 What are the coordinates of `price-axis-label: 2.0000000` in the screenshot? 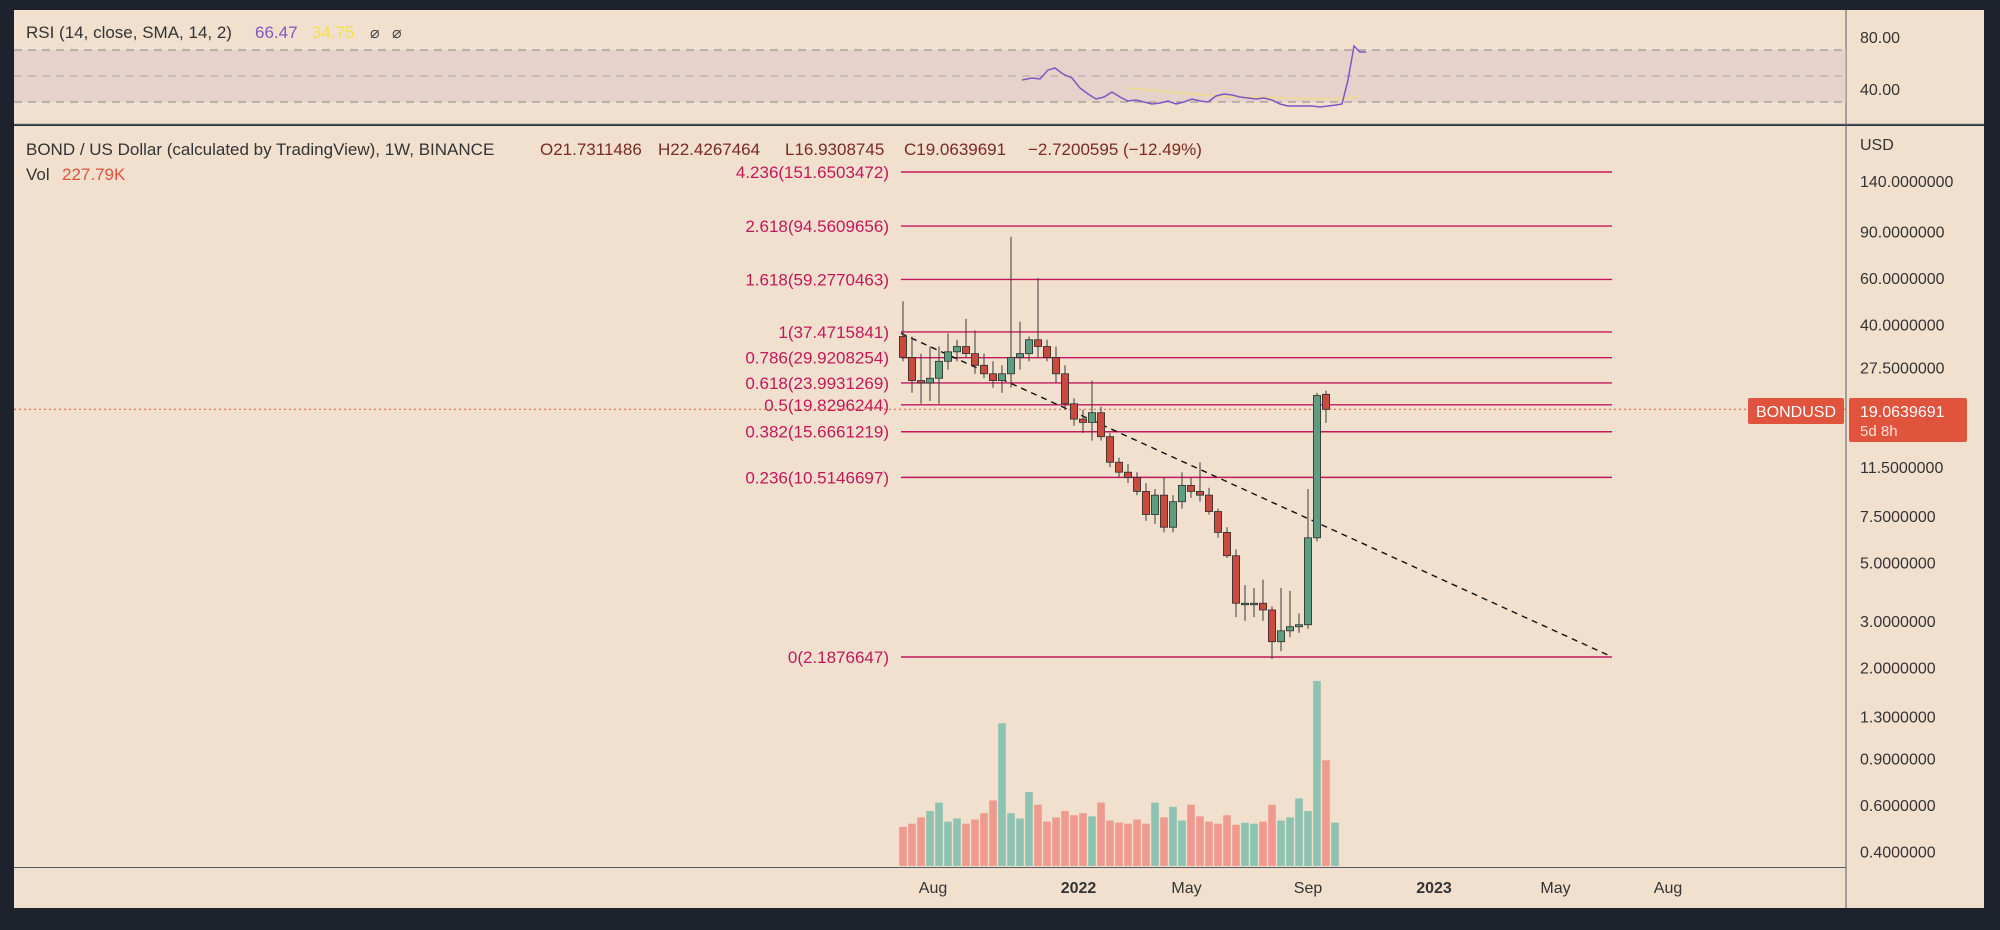 It's located at (1898, 668).